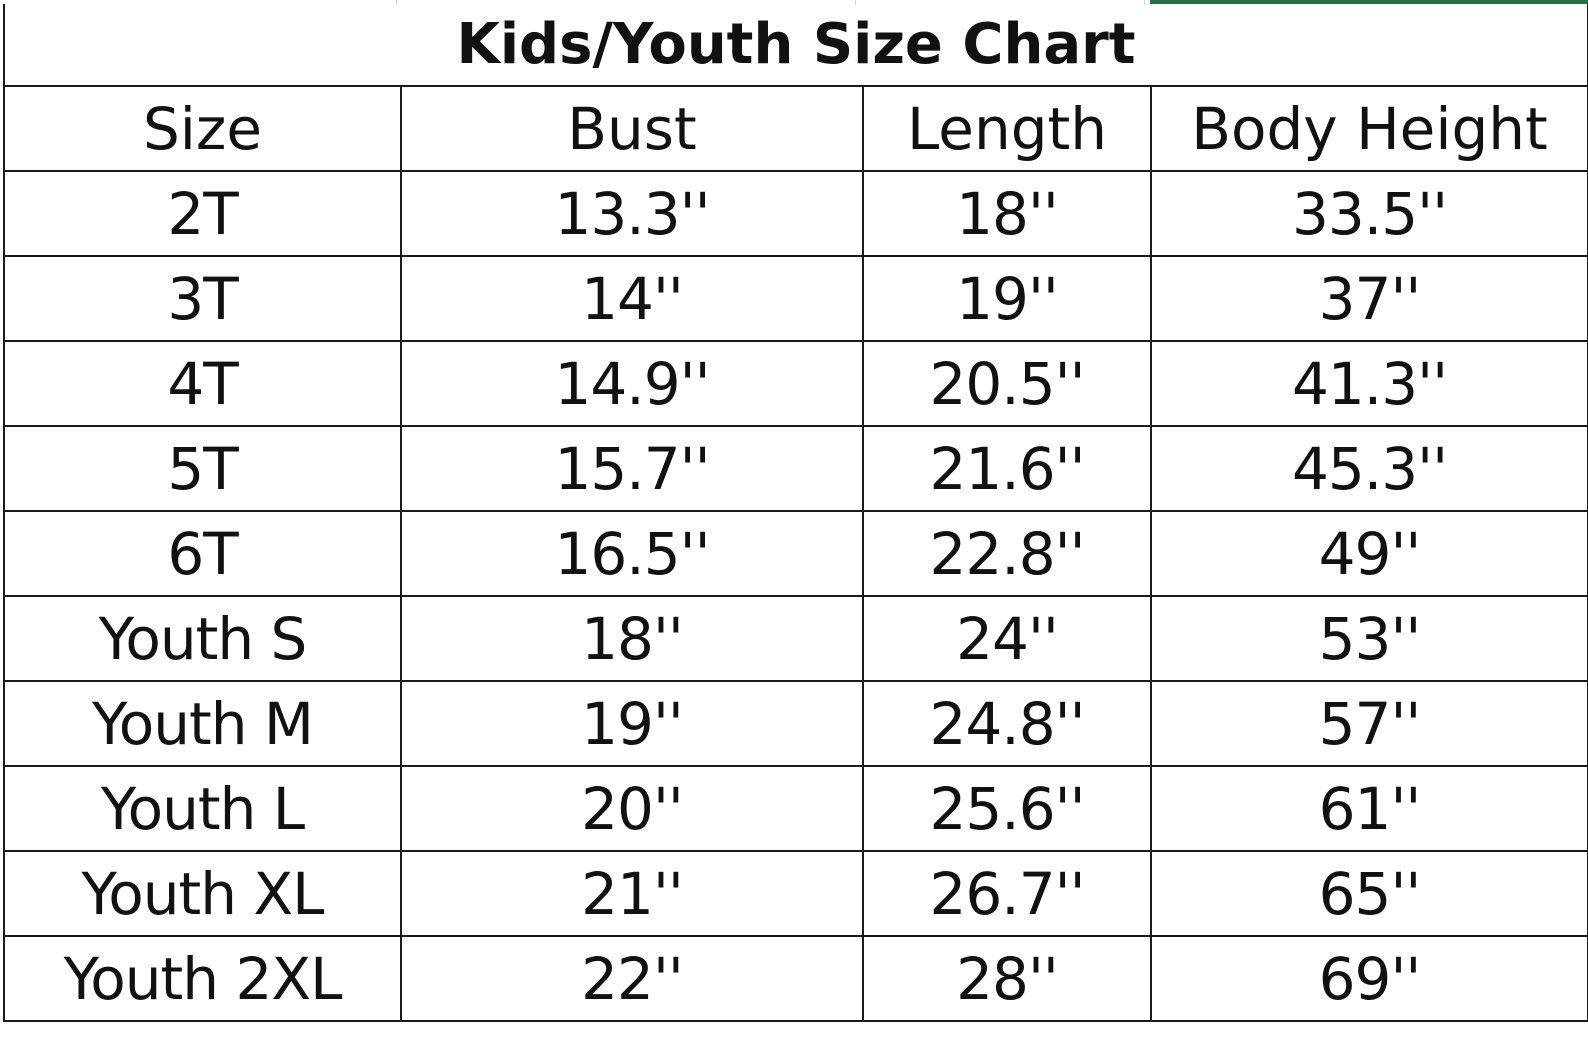 The height and width of the screenshot is (1044, 1588). I want to click on size-cell: 4T, so click(202, 383).